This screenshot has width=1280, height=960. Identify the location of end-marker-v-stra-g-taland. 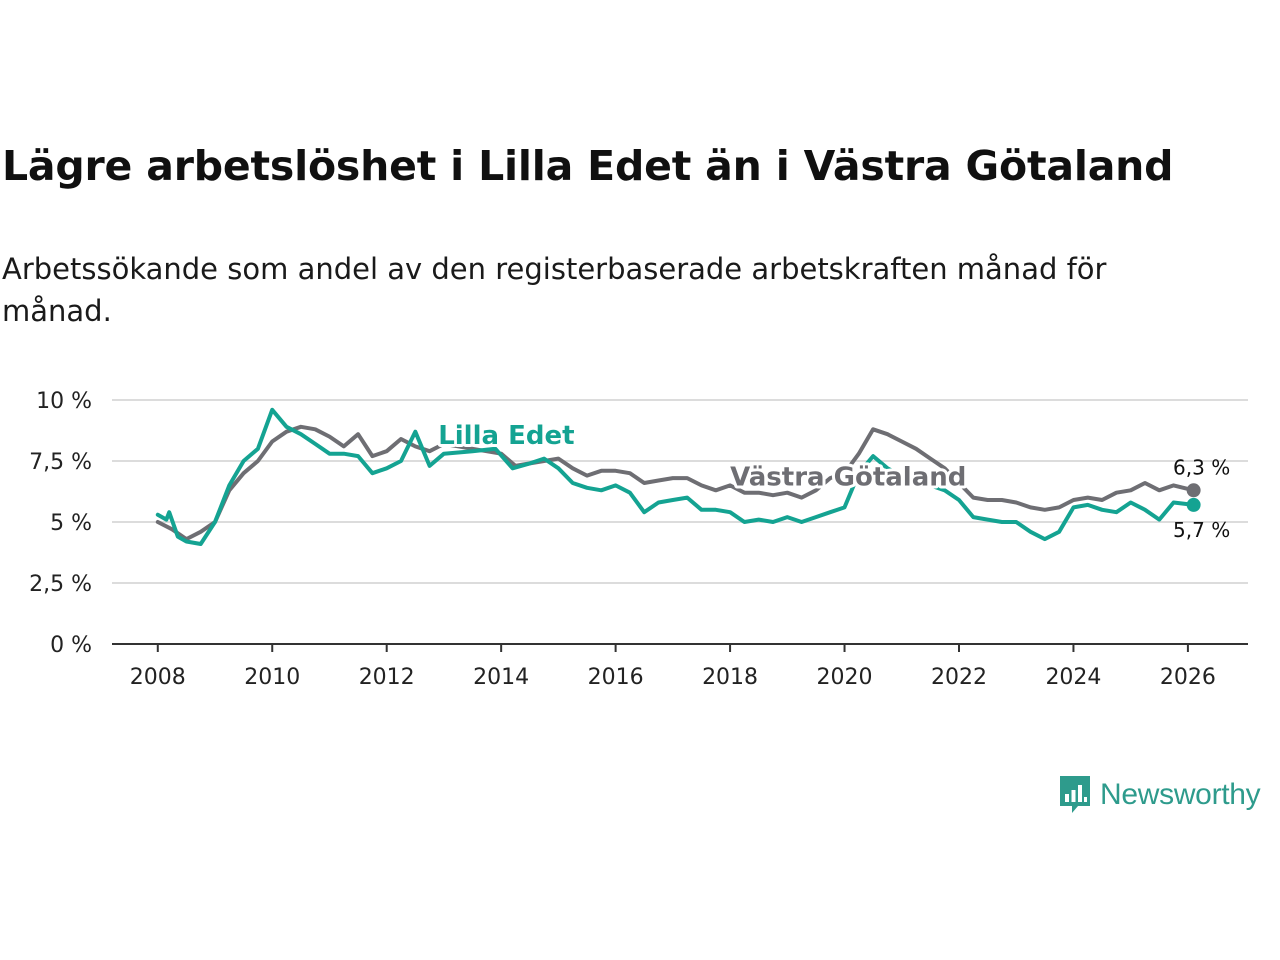
(1193, 490).